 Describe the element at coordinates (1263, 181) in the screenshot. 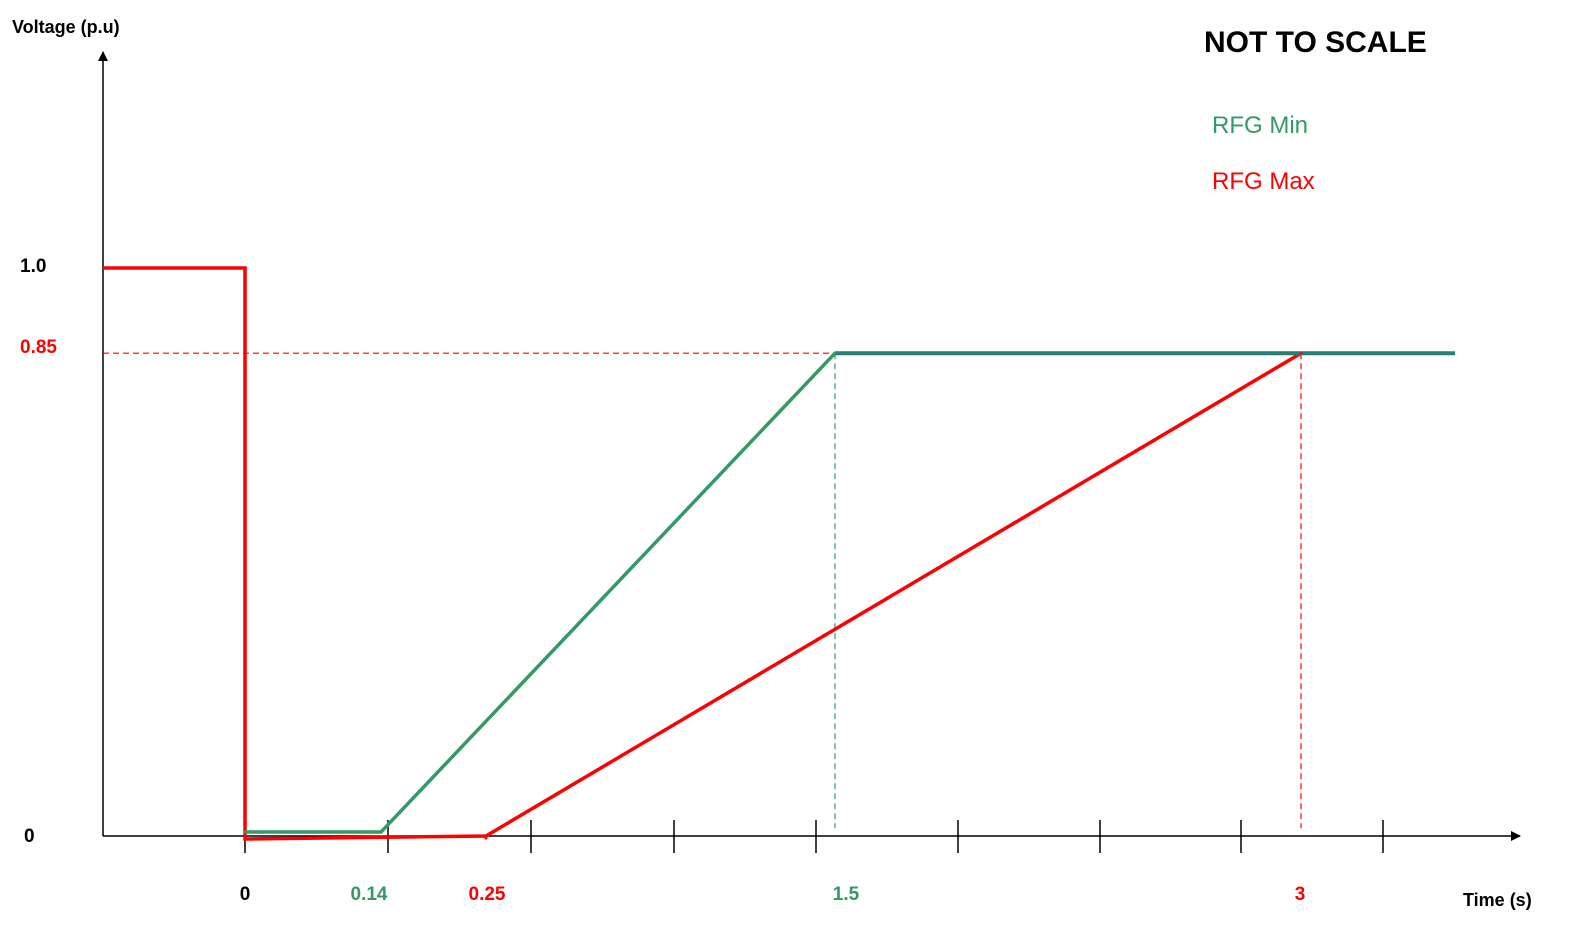

I see `legend-rfg-max: RFG Max` at that location.